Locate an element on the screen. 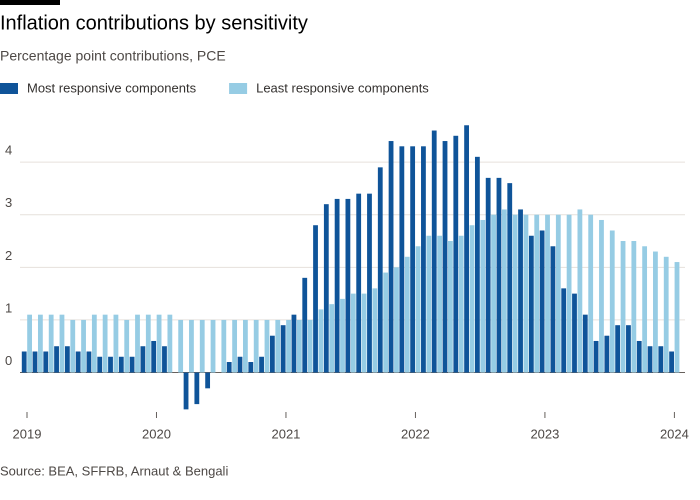 The width and height of the screenshot is (700, 500). x-tick-label: 2022 is located at coordinates (415, 433).